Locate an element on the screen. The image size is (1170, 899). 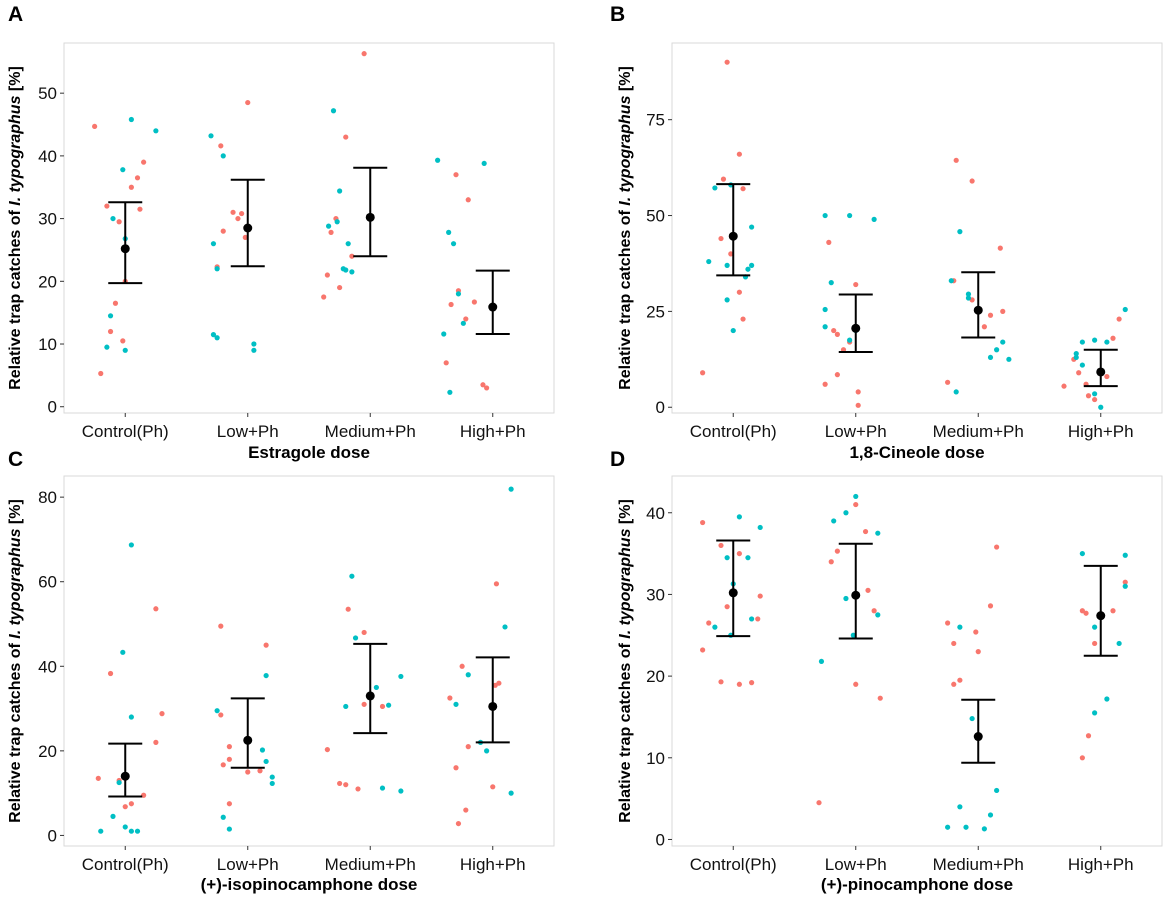
y-tick-label: 0 is located at coordinates (660, 839).